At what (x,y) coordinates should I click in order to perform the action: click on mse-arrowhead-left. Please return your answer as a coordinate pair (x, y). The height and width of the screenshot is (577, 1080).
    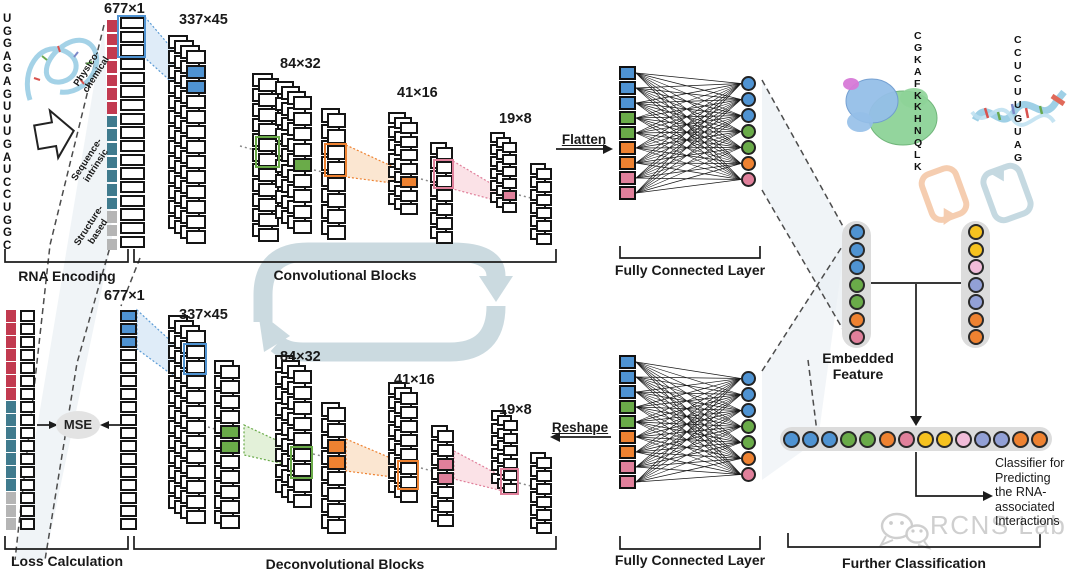
    Looking at the image, I should click on (53, 425).